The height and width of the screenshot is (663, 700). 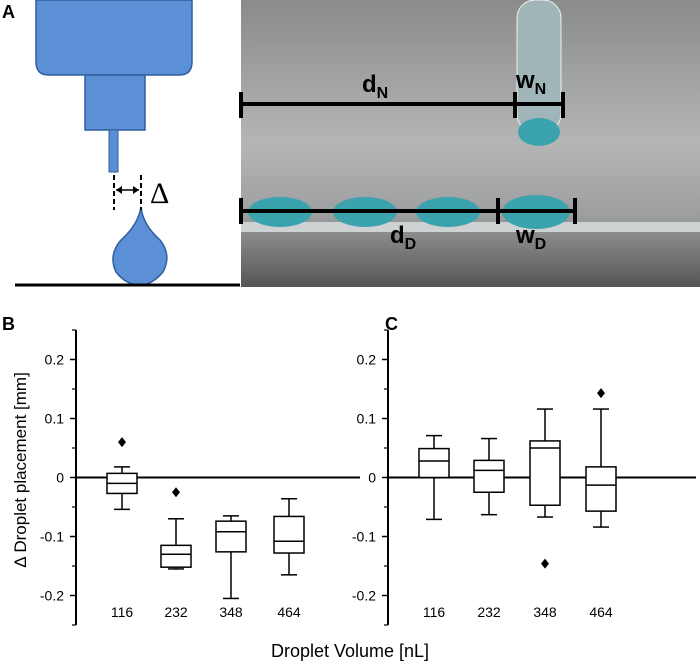 What do you see at coordinates (350, 651) in the screenshot?
I see `x-axis-label: Droplet Volume [nL]` at bounding box center [350, 651].